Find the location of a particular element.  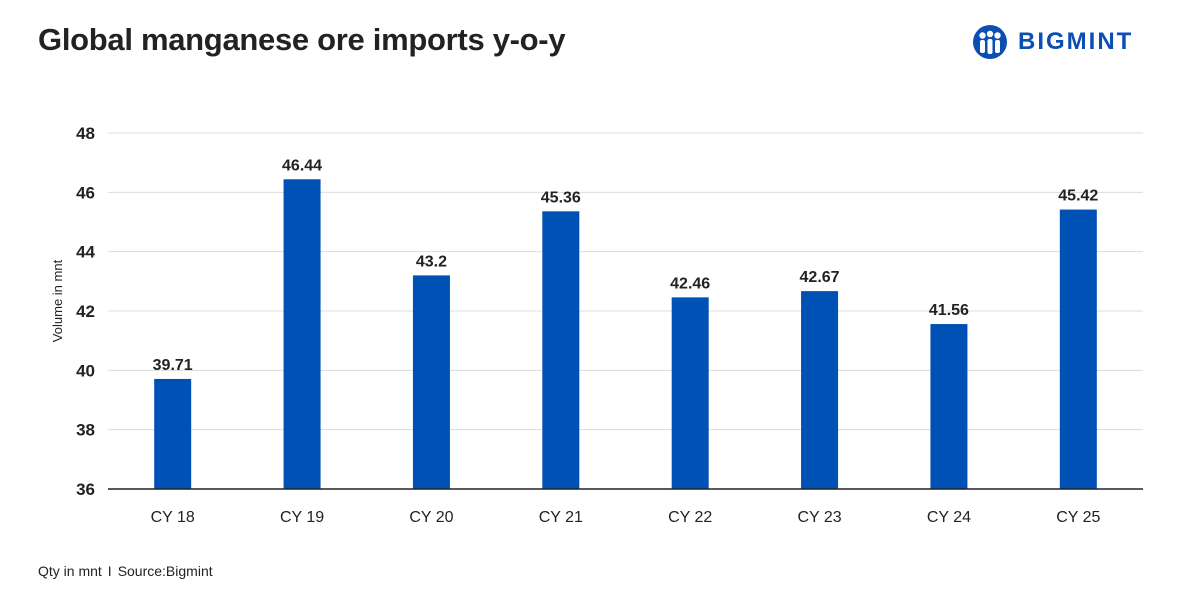

y-tick-label: 46 is located at coordinates (85, 192).